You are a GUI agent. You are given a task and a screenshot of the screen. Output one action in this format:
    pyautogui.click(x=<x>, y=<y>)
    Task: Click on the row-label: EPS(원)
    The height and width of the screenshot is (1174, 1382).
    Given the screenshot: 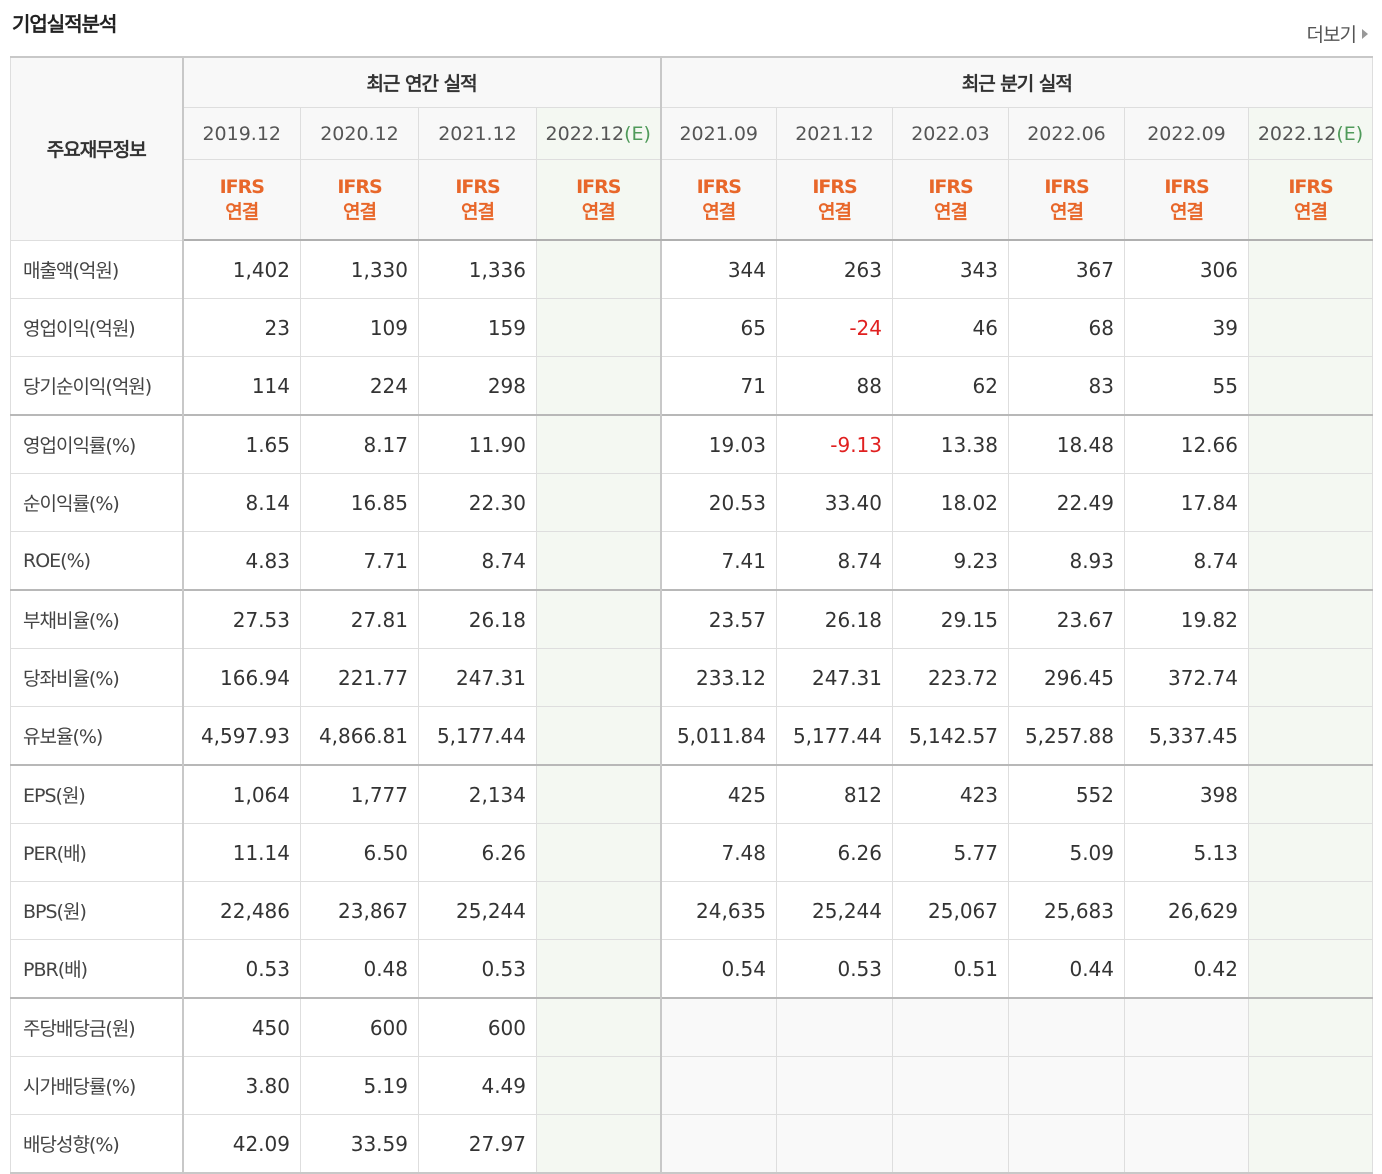 What is the action you would take?
    pyautogui.click(x=97, y=794)
    